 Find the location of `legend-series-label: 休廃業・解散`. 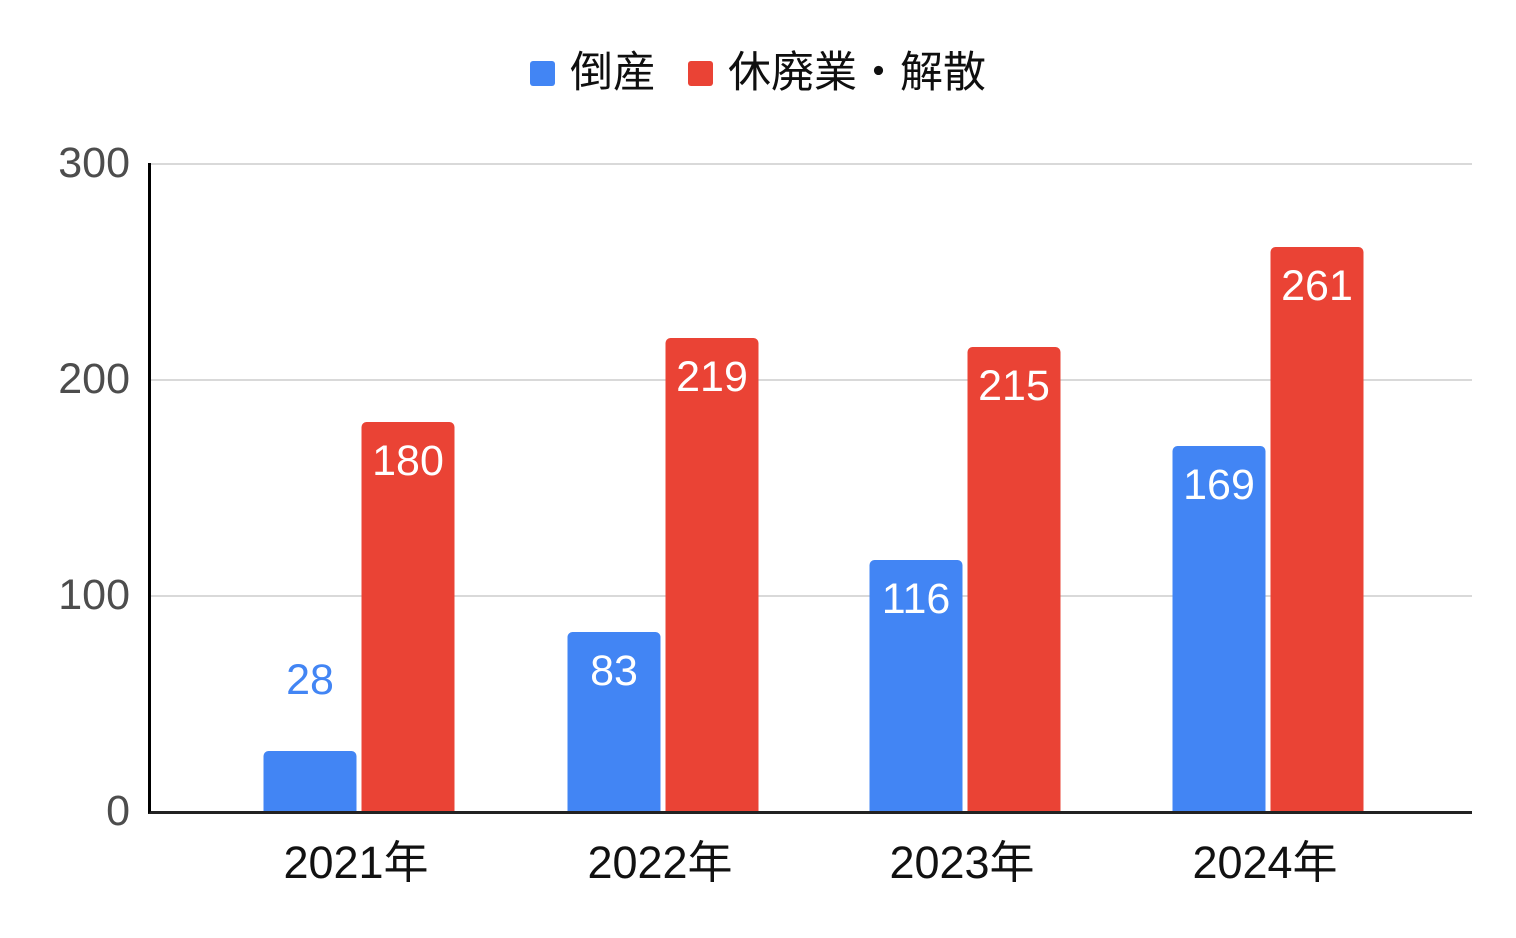

legend-series-label: 休廃業・解散 is located at coordinates (857, 73).